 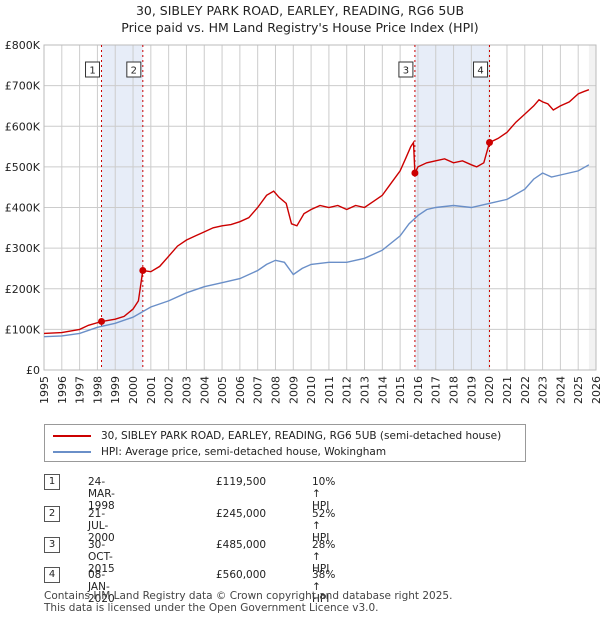 What do you see at coordinates (578, 390) in the screenshot?
I see `x-tick-label: 2025` at bounding box center [578, 390].